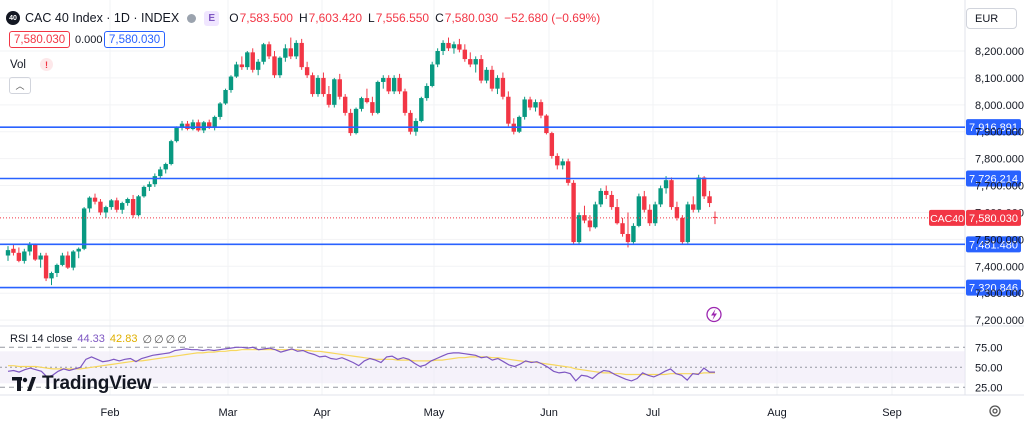  I want to click on gear-icon, so click(995, 411).